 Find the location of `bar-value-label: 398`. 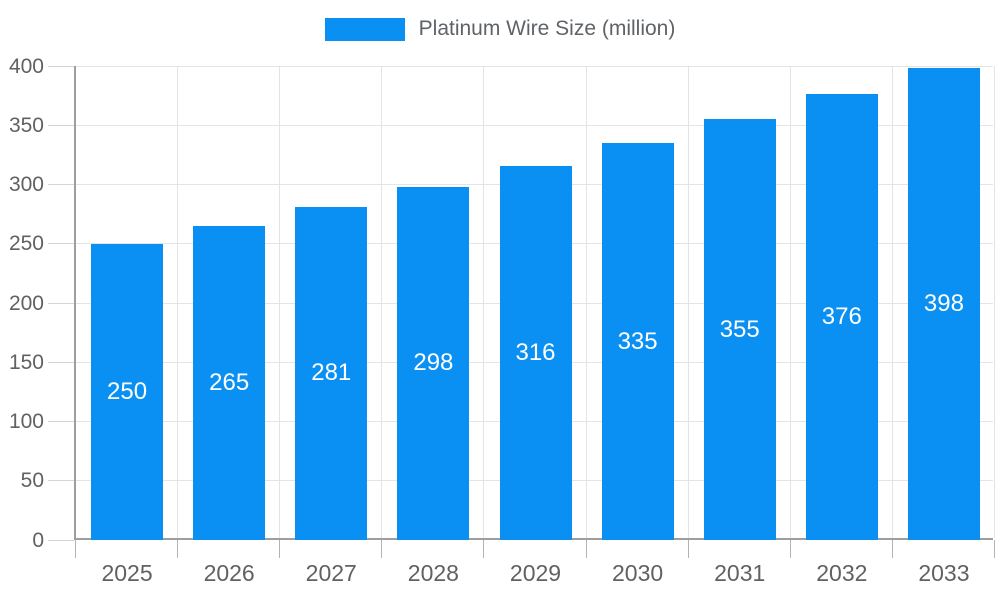

bar-value-label: 398 is located at coordinates (943, 304).